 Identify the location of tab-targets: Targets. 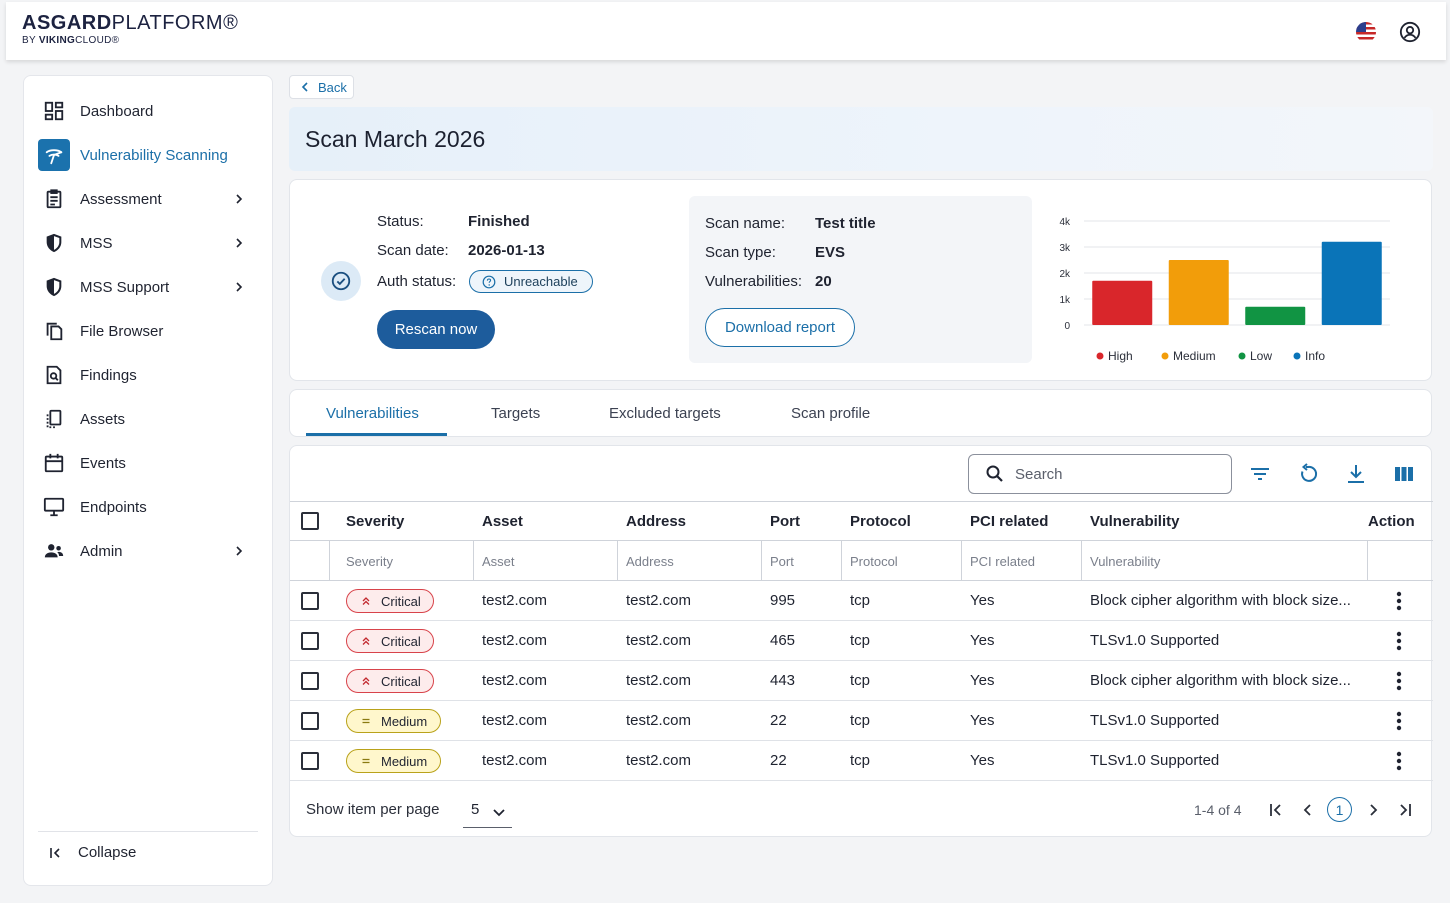
(516, 413).